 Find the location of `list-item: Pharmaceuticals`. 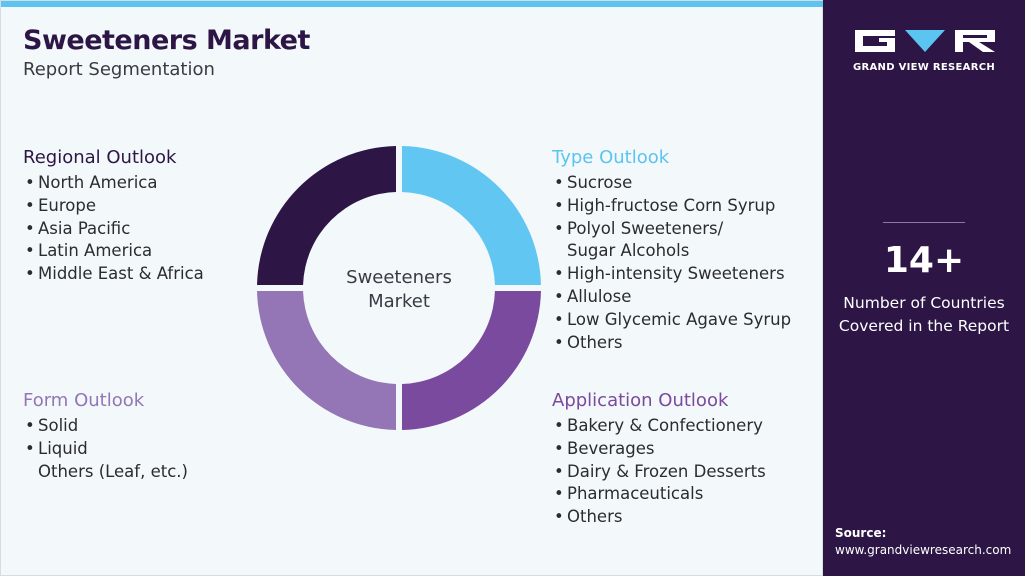

list-item: Pharmaceuticals is located at coordinates (659, 494).